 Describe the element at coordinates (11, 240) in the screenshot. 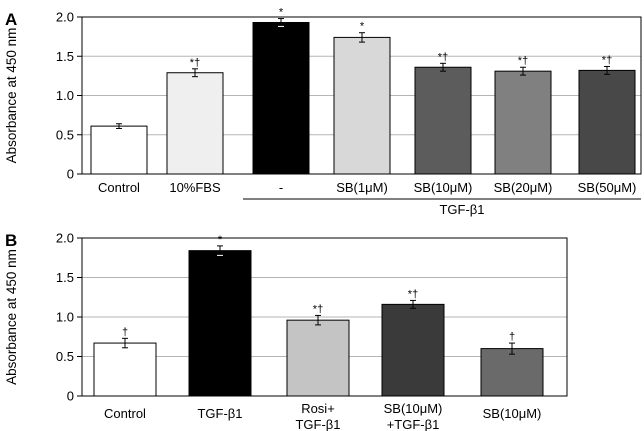

I see `panel-letter: B` at that location.